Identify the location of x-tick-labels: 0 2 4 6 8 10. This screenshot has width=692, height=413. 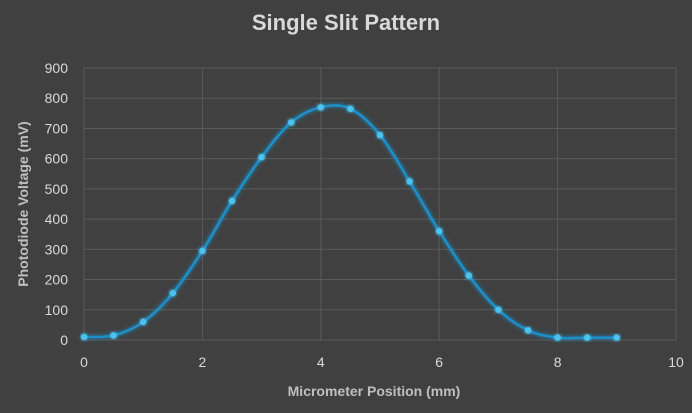
(382, 362).